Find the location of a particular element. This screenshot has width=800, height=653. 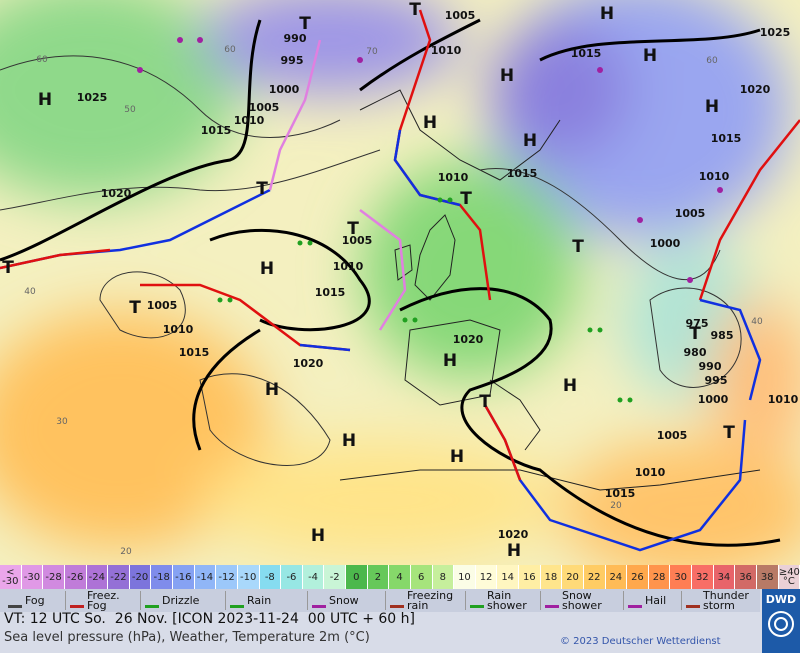

scale-cell: < -30 is located at coordinates (11, 577).